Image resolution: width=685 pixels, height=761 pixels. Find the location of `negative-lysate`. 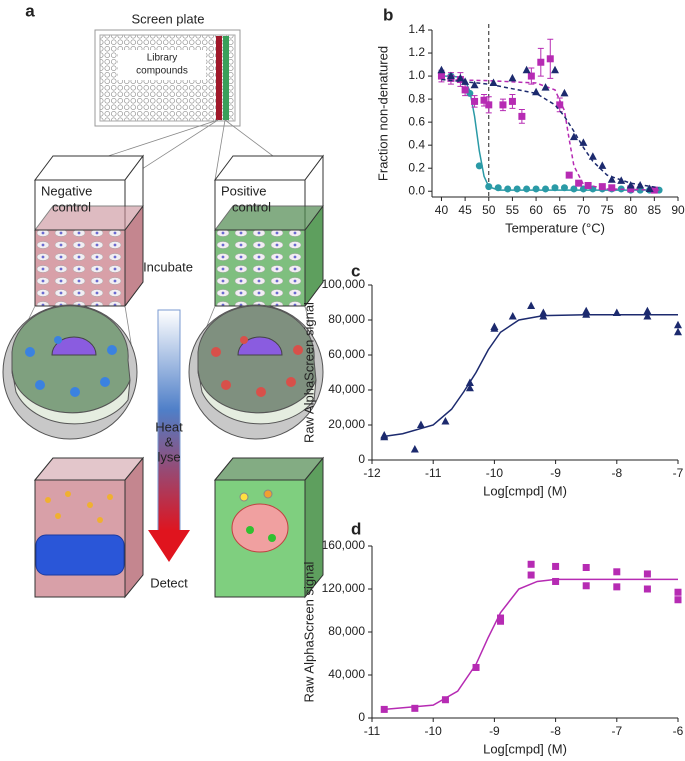

negative-lysate is located at coordinates (89, 527).